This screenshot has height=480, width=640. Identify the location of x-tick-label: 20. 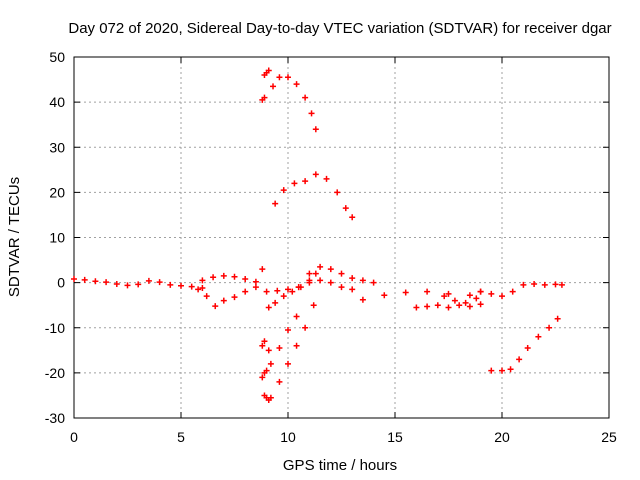
(502, 437).